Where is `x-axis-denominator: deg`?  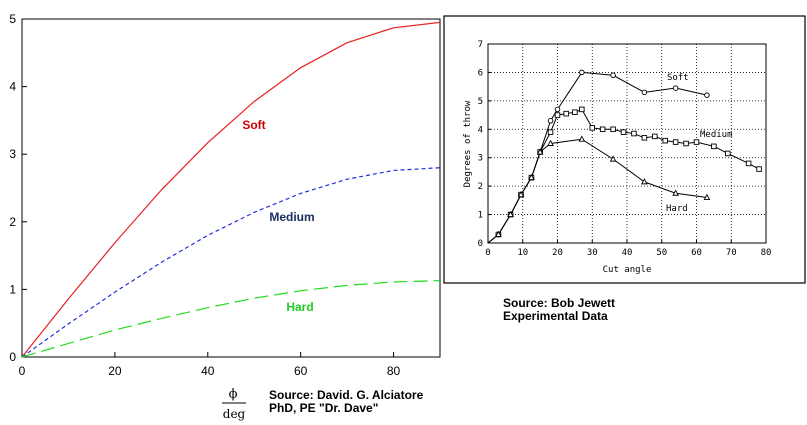
x-axis-denominator: deg is located at coordinates (234, 414).